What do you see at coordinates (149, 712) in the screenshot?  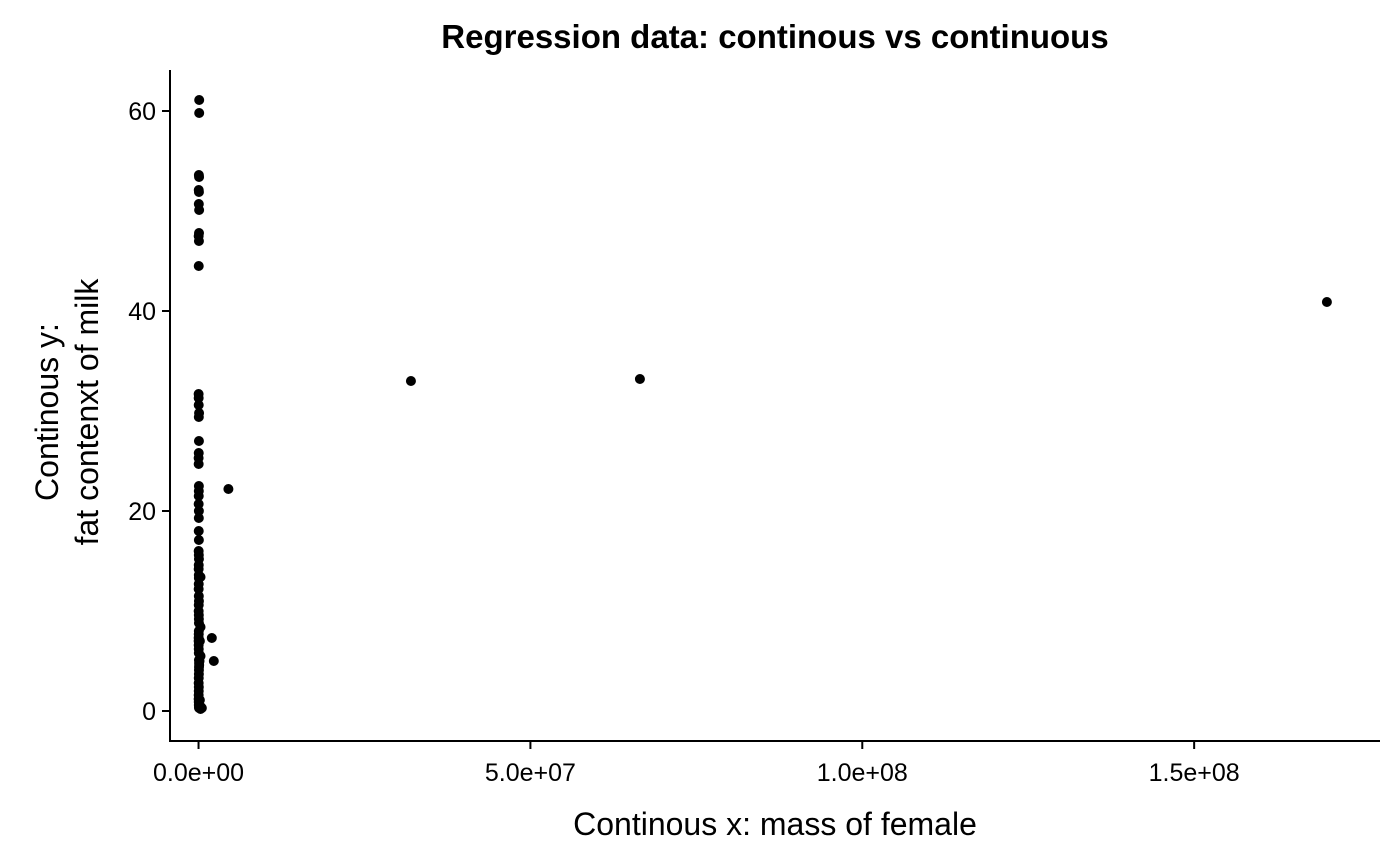 I see `y-tick-label: 0` at bounding box center [149, 712].